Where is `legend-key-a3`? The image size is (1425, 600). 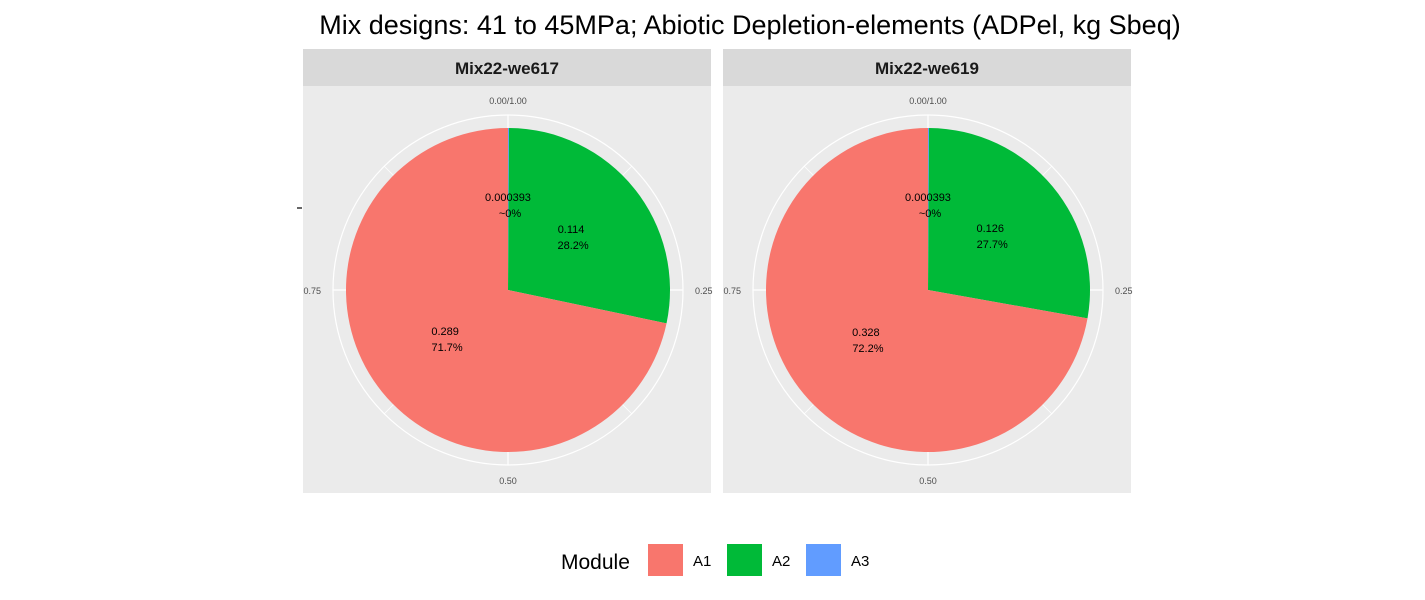
legend-key-a3 is located at coordinates (823, 560).